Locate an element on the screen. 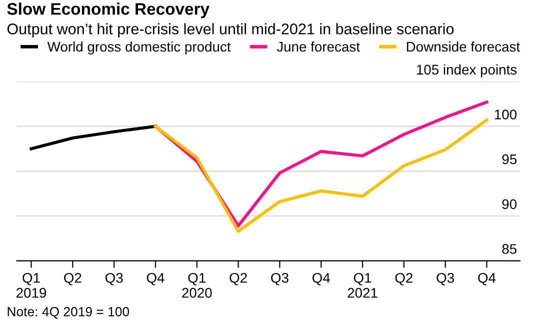  y-tick-label: 100 is located at coordinates (505, 115).